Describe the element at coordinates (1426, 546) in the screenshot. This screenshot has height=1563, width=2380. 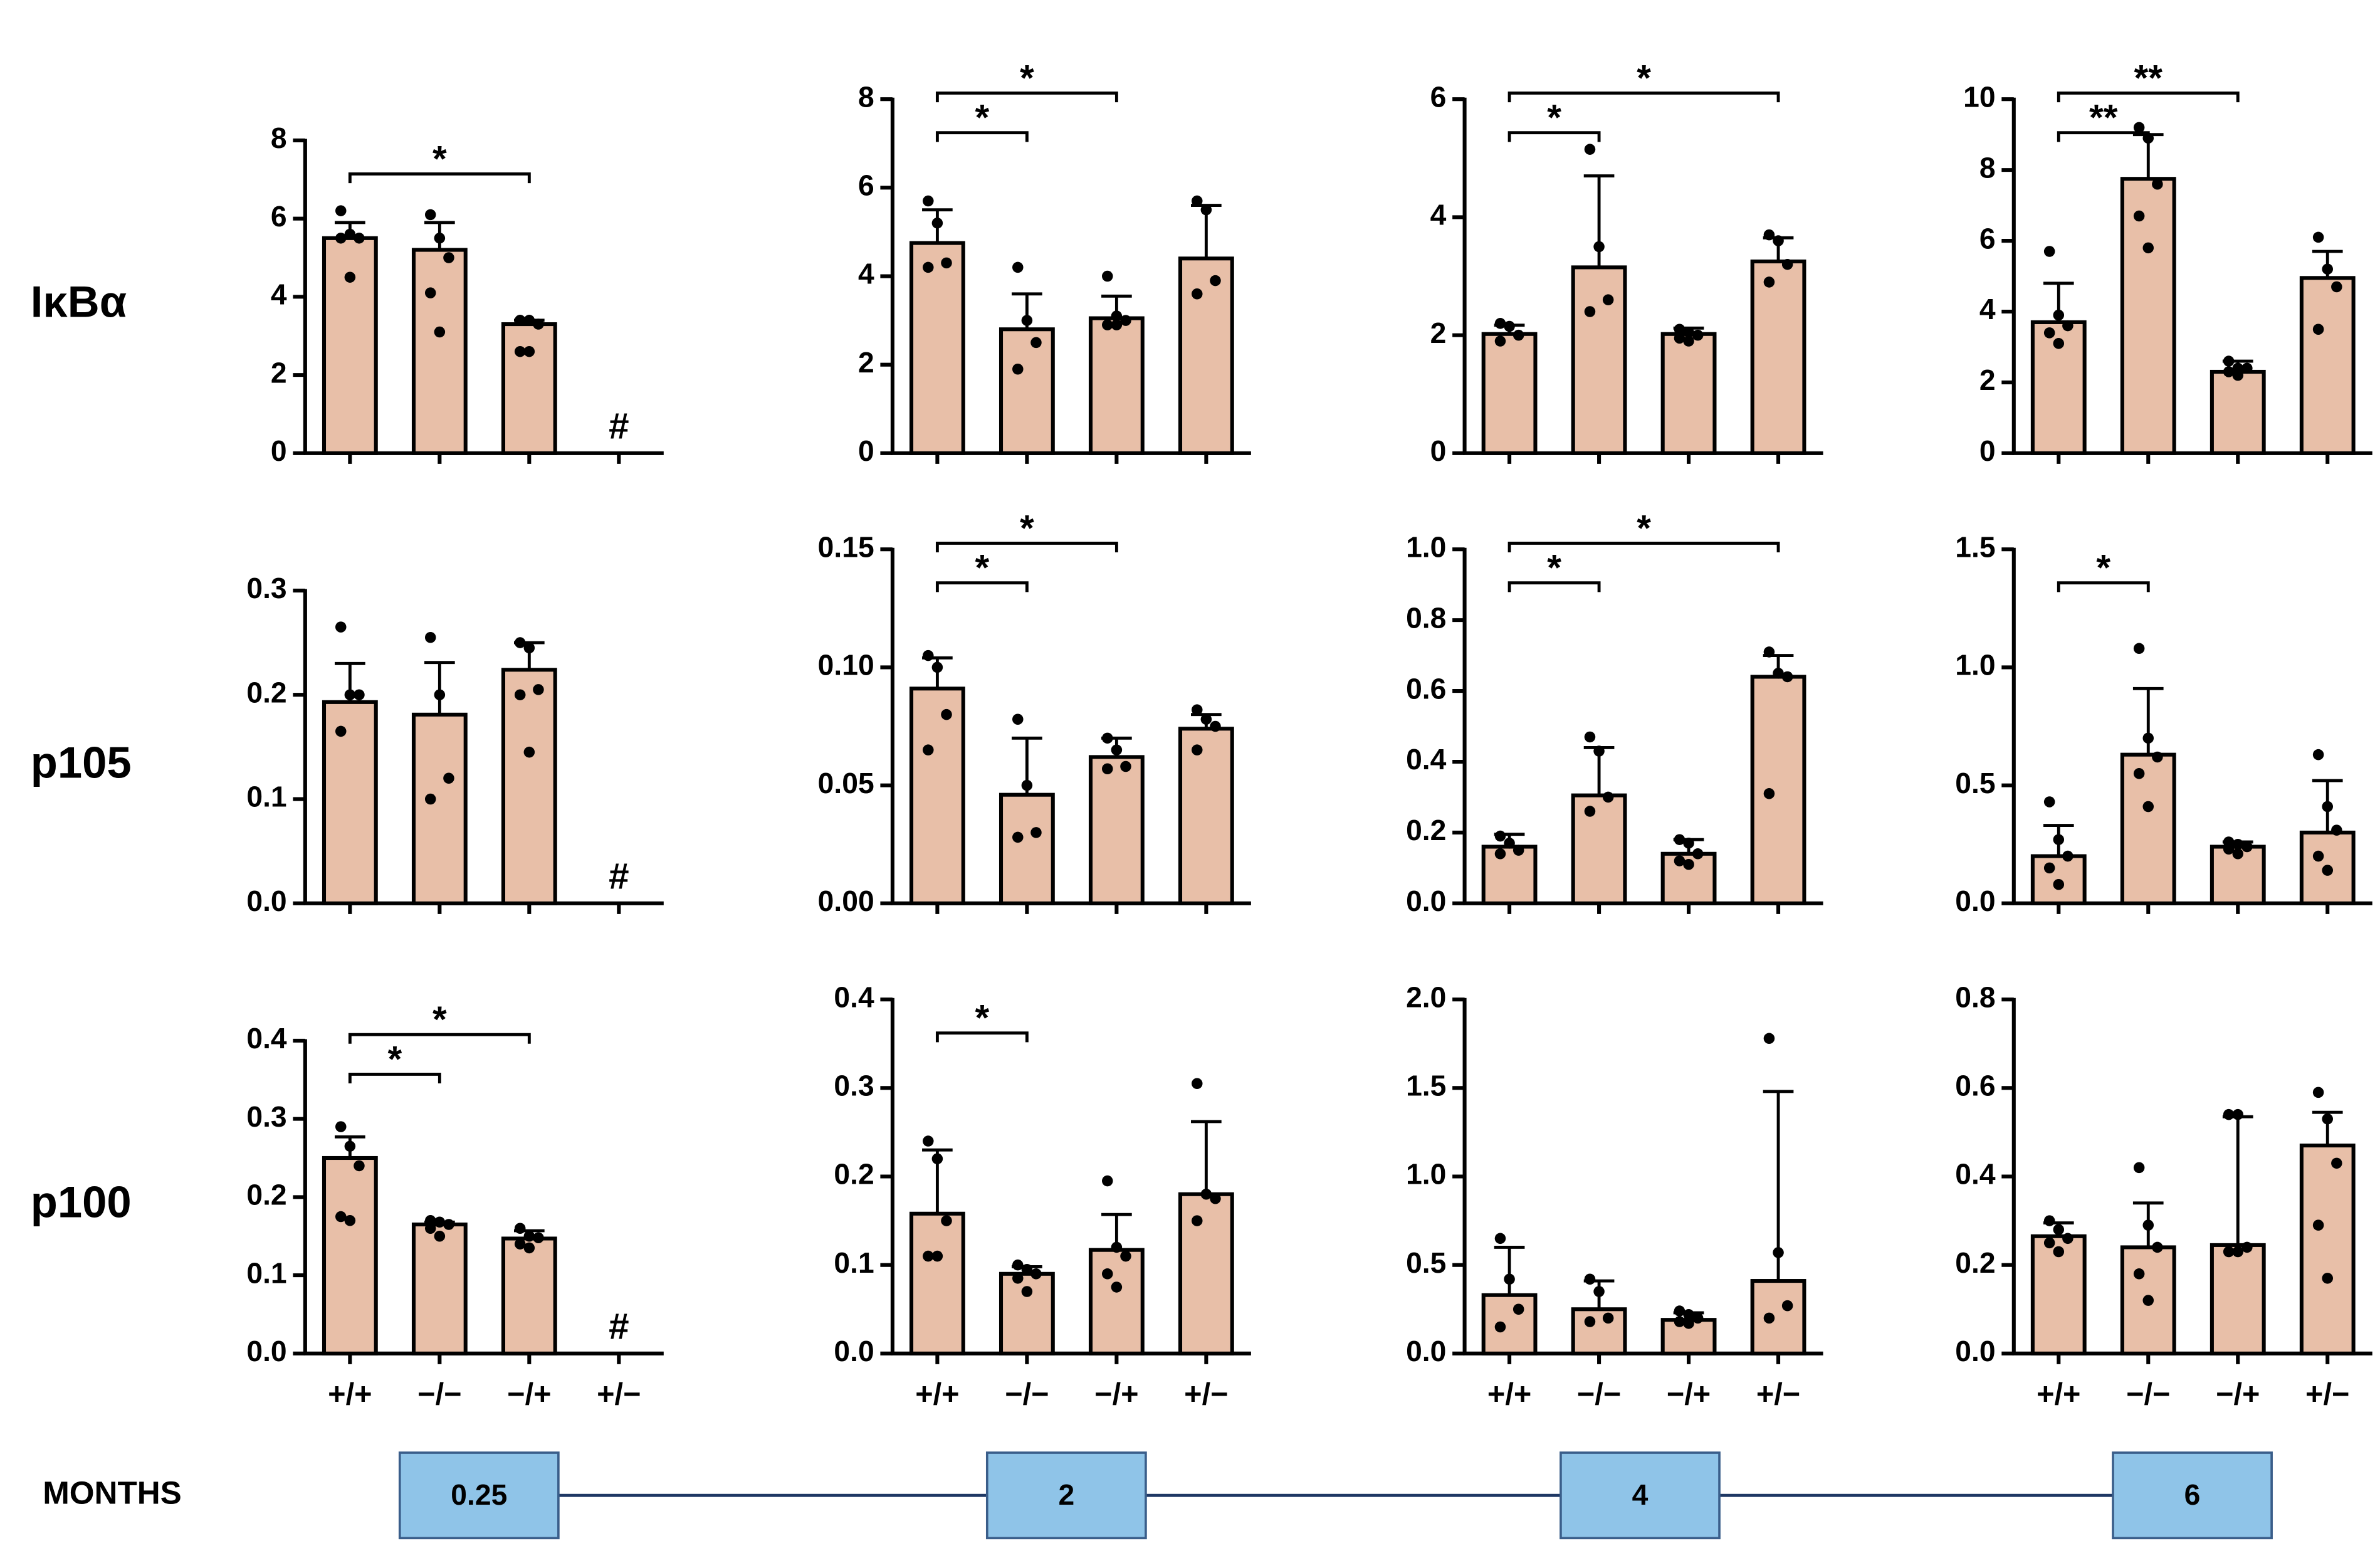
I see `y-tick-label: 1.0` at that location.